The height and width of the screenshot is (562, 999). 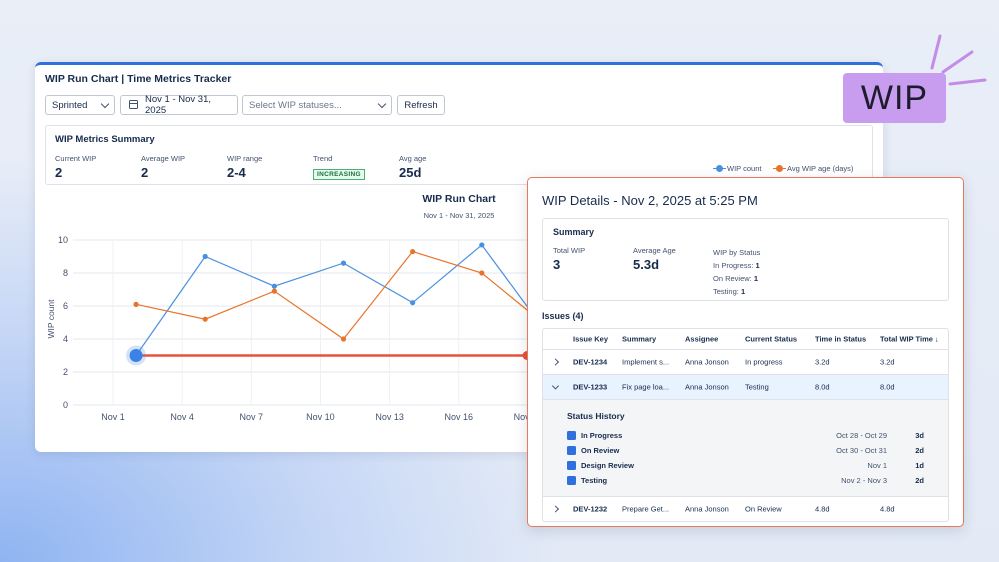 What do you see at coordinates (590, 509) in the screenshot?
I see `issue-key: DEV-1232` at bounding box center [590, 509].